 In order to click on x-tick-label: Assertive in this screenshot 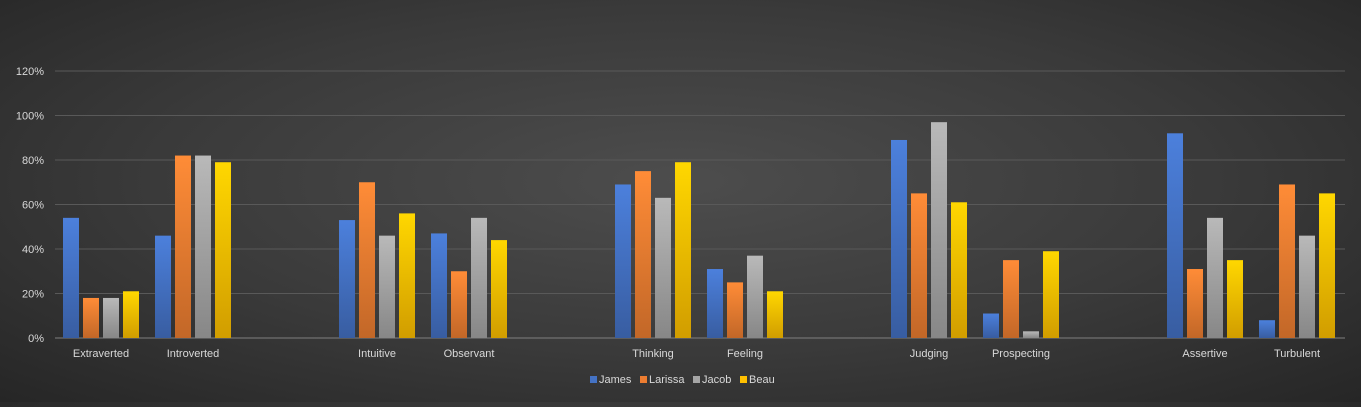, I will do `click(1204, 354)`.